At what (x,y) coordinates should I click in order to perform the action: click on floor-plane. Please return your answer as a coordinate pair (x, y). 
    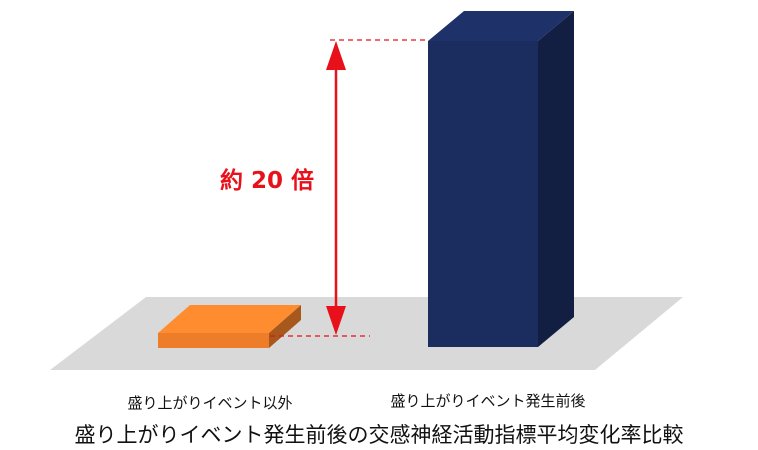
    Looking at the image, I should click on (366, 333).